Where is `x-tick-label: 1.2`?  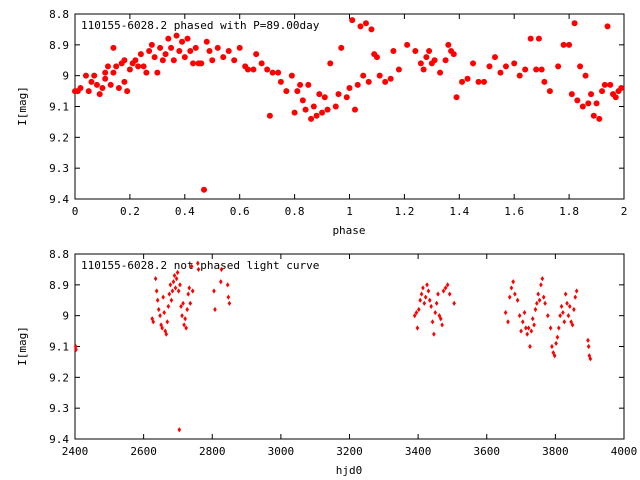 x-tick-label: 1.2 is located at coordinates (404, 211).